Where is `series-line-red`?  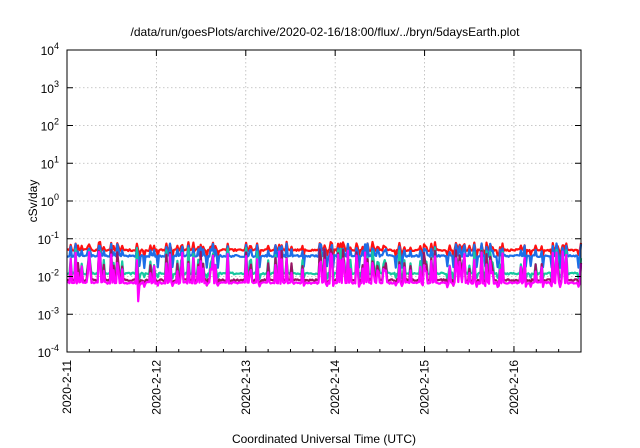 series-line-red is located at coordinates (324, 249).